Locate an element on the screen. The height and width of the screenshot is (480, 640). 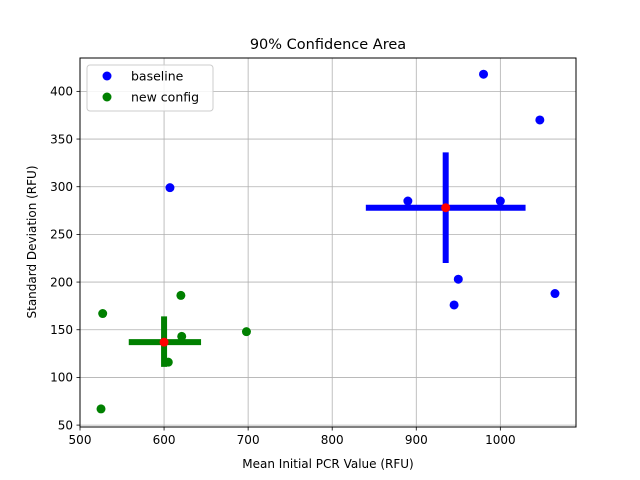
mean-point-baseline is located at coordinates (446, 208).